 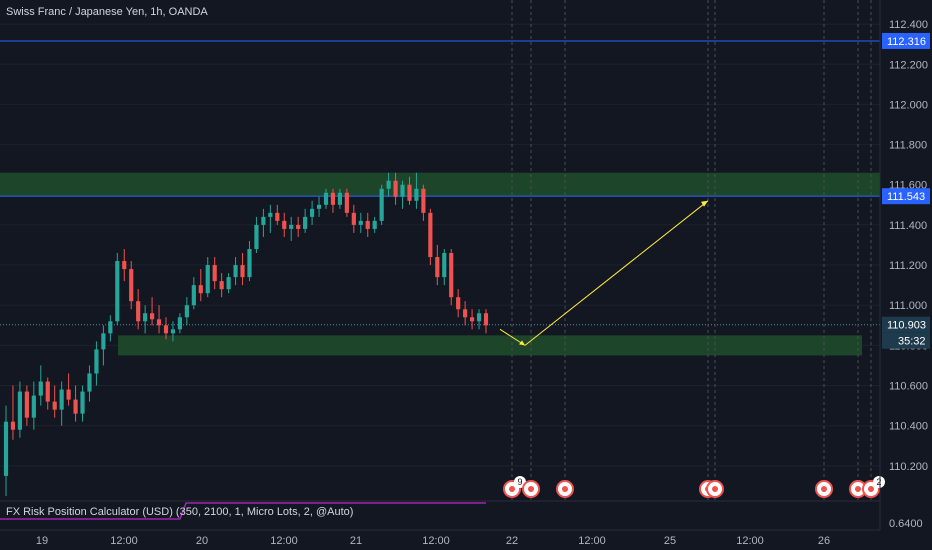 I want to click on x-tick-label: 22, so click(x=512, y=541).